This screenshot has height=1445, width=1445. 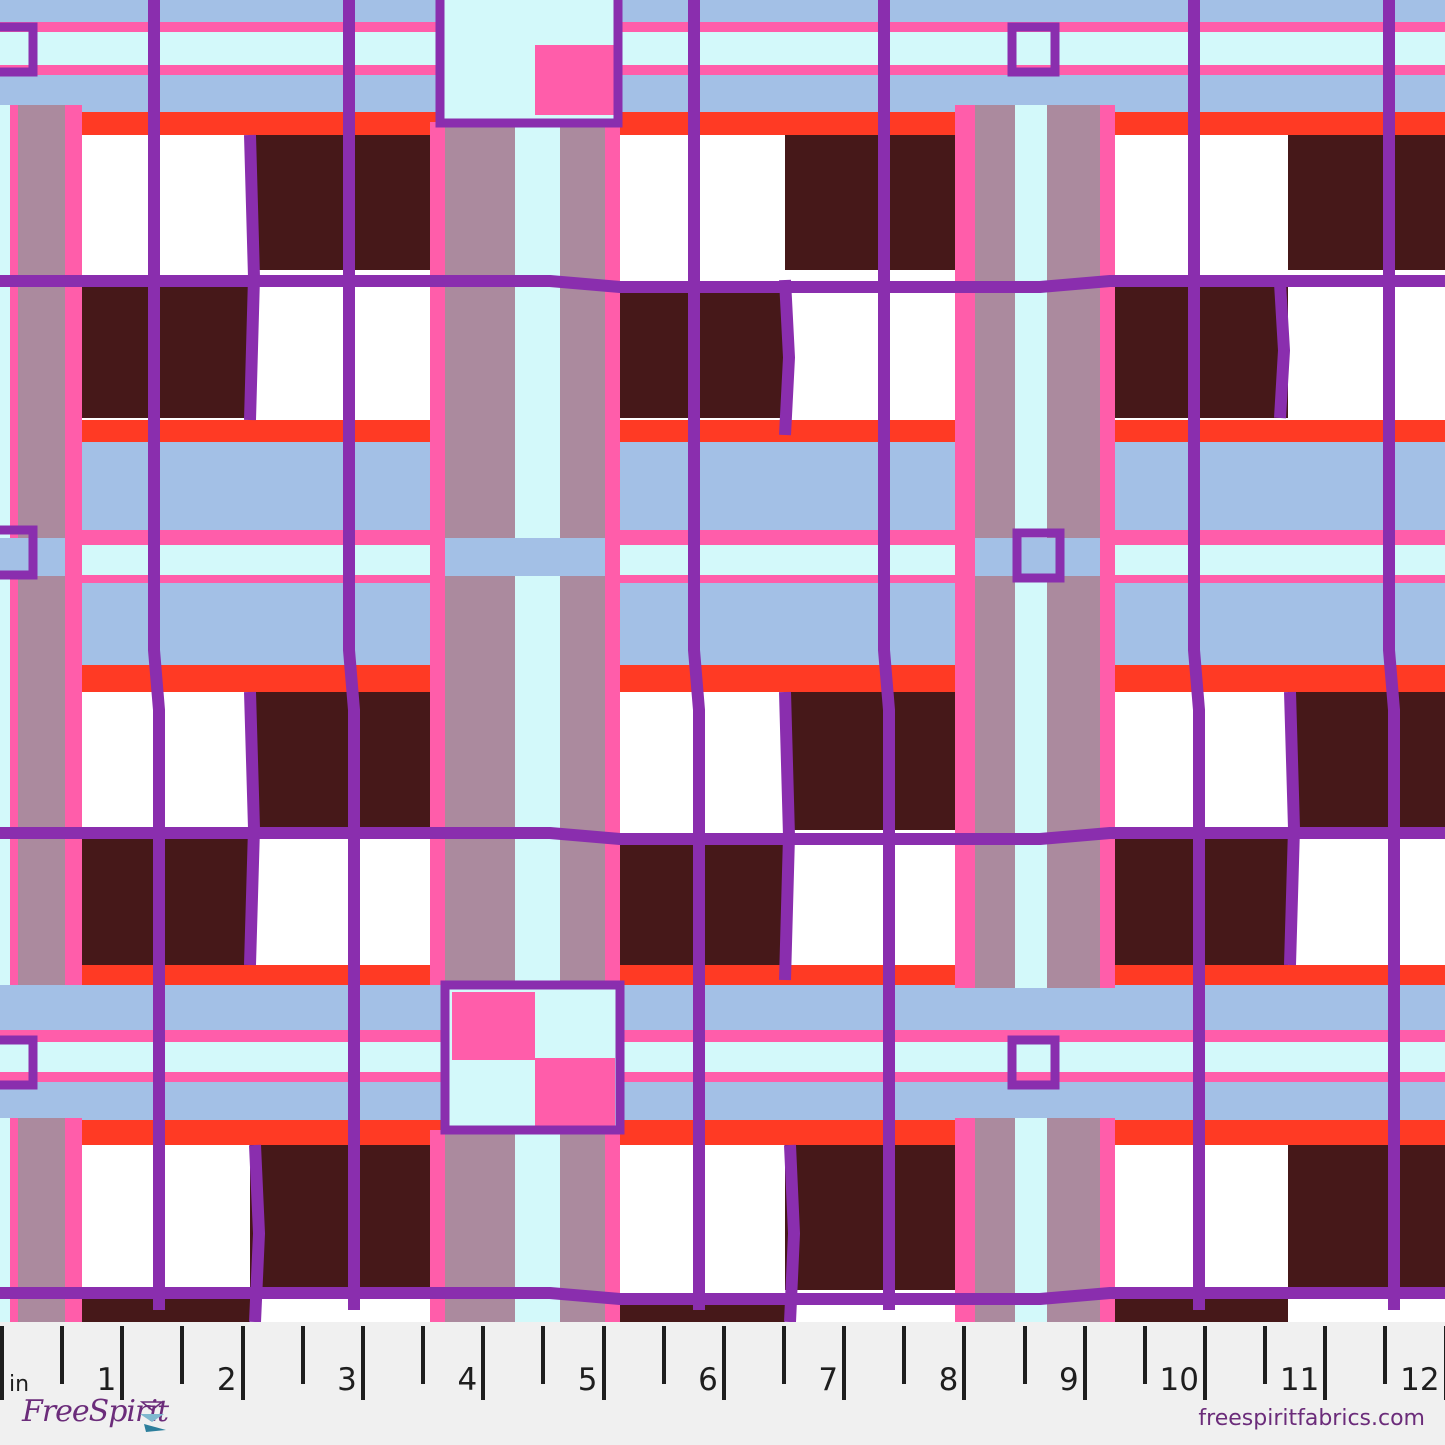 I want to click on ruler-inch-label: 3, so click(x=347, y=1380).